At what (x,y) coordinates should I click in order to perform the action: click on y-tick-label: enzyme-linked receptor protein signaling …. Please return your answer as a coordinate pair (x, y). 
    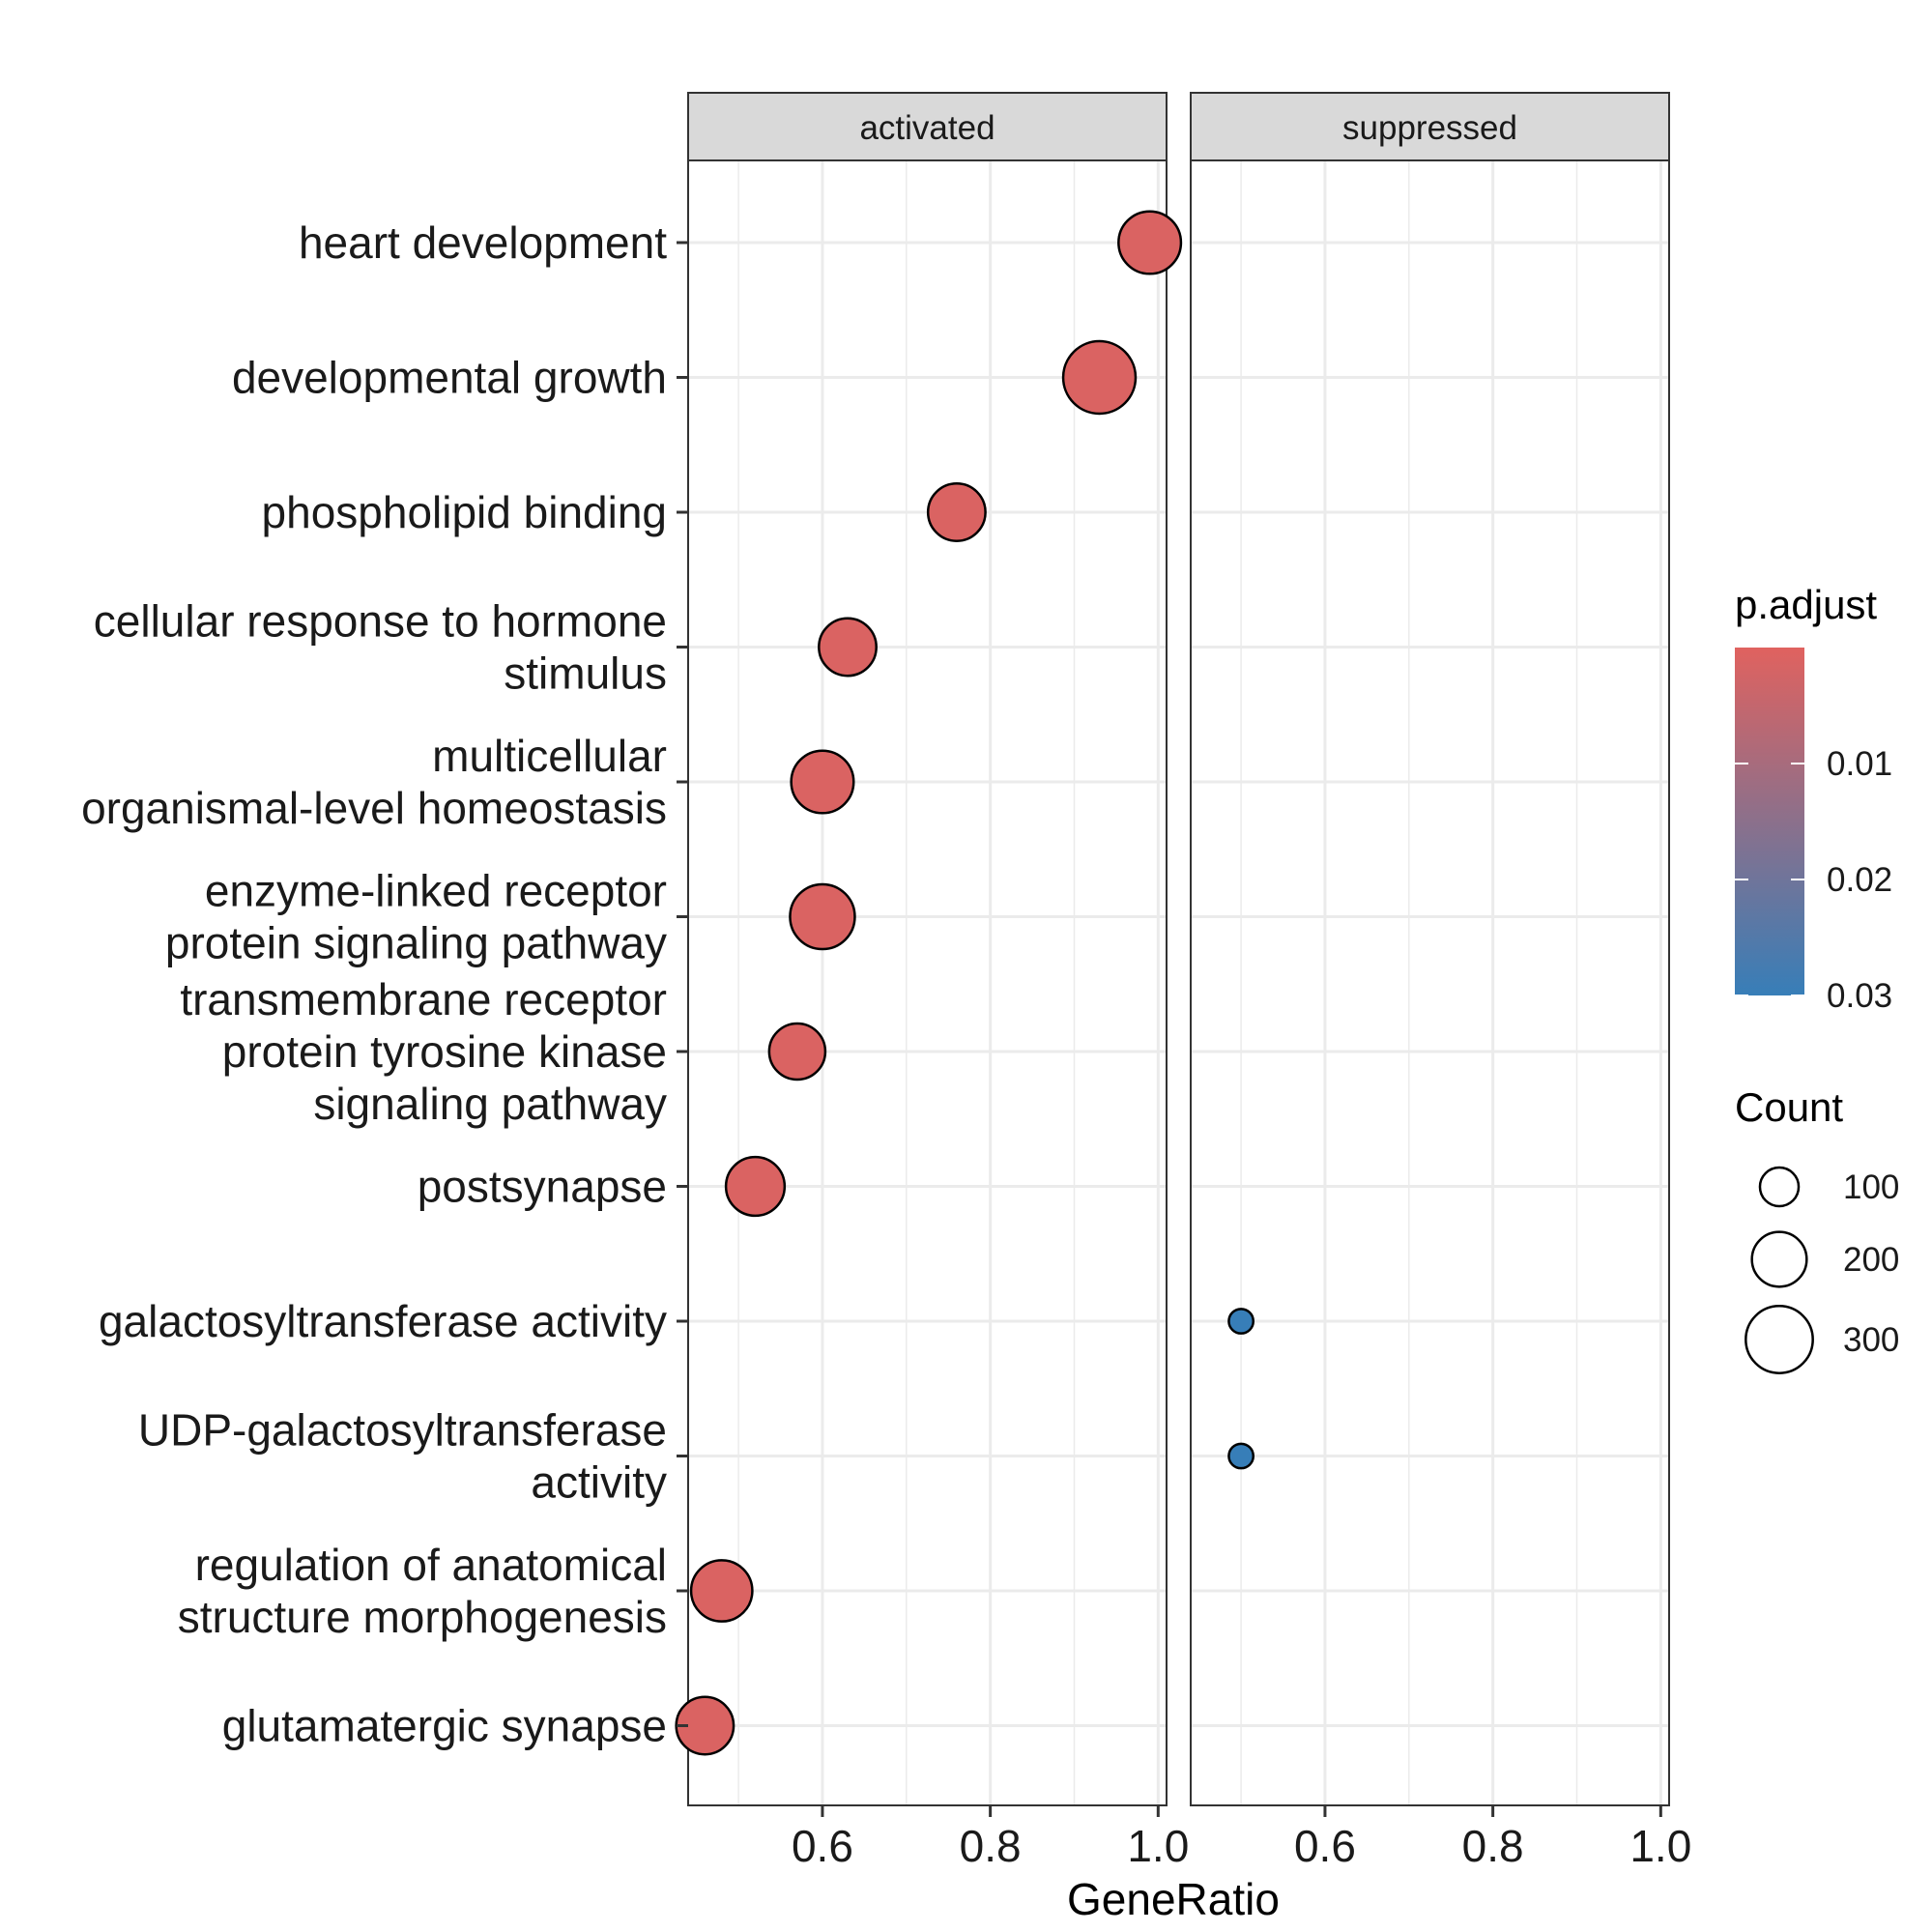
    Looking at the image, I should click on (416, 917).